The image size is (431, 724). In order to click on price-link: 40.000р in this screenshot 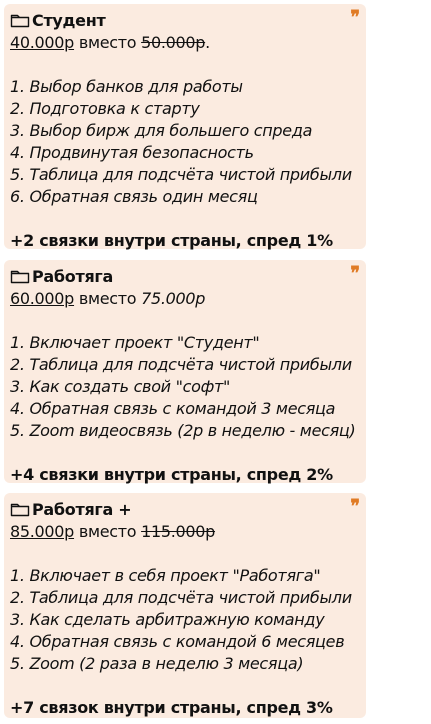, I will do `click(42, 42)`.